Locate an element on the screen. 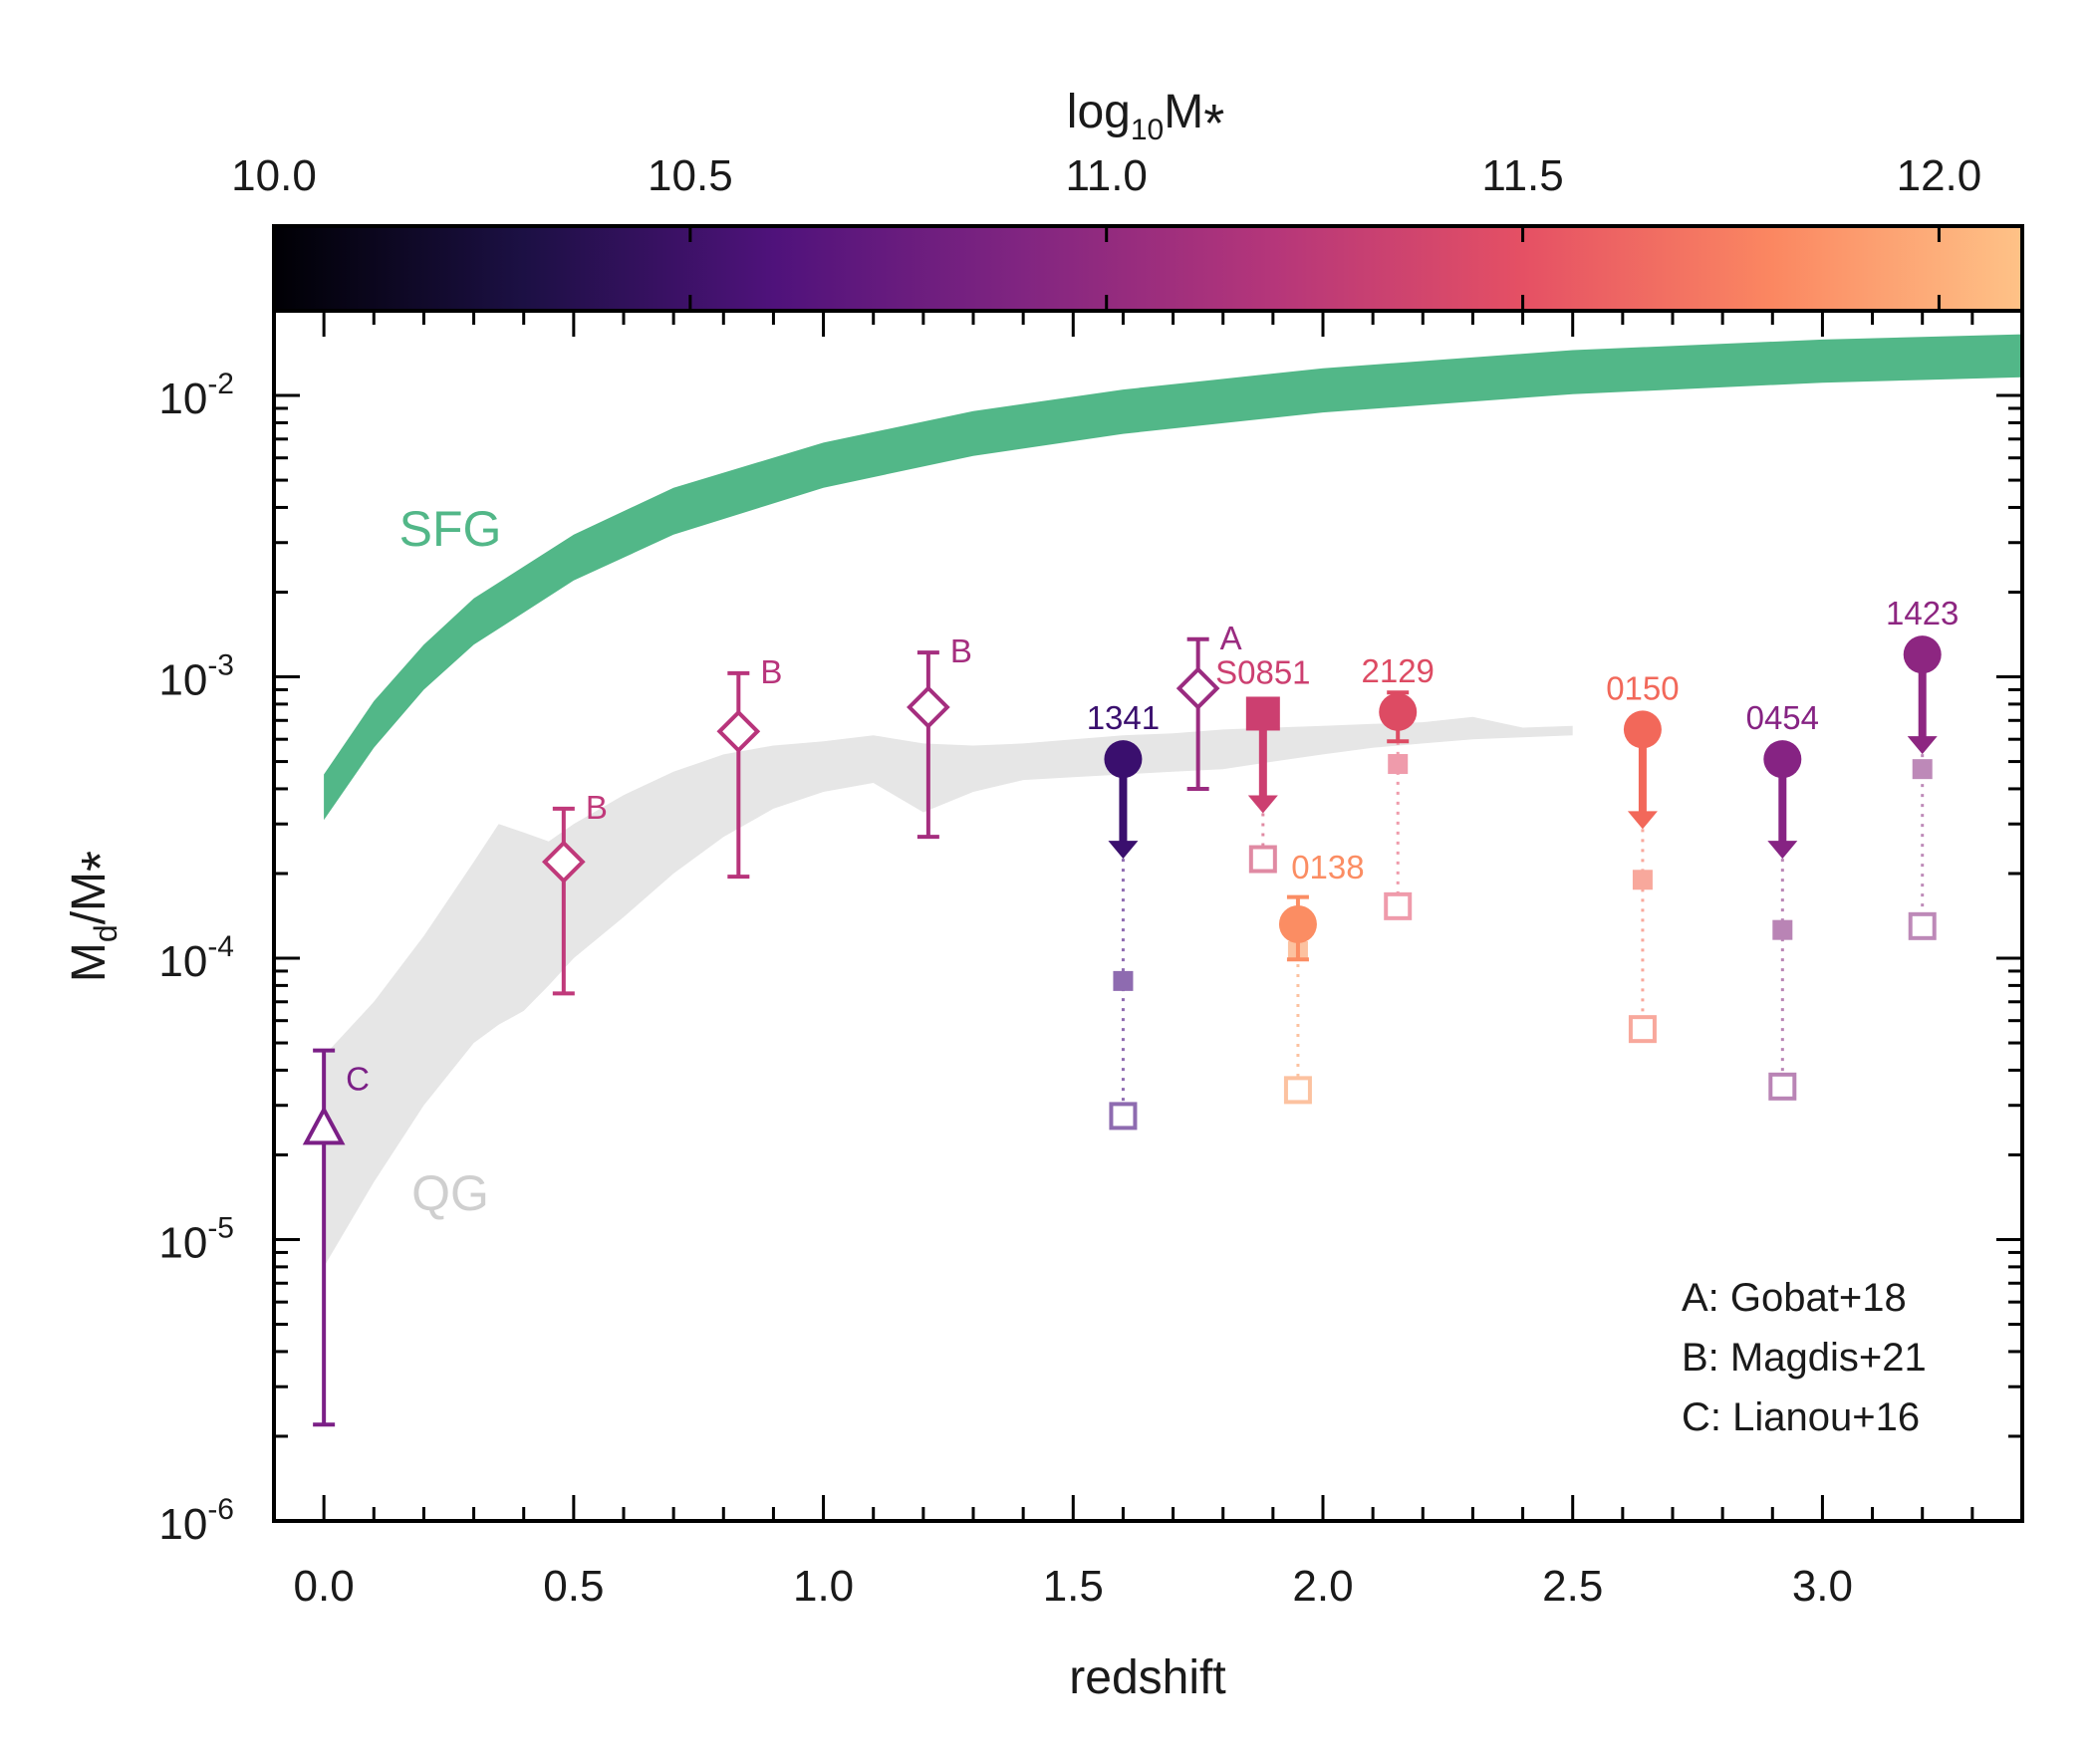  literature-label: A is located at coordinates (1231, 638).